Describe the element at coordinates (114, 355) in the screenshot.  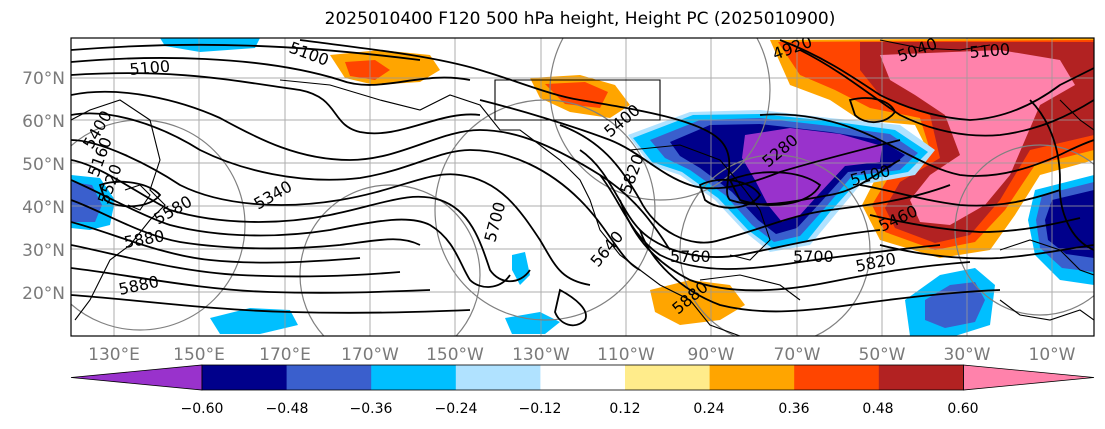
I see `lon-label-130e: 130°E` at that location.